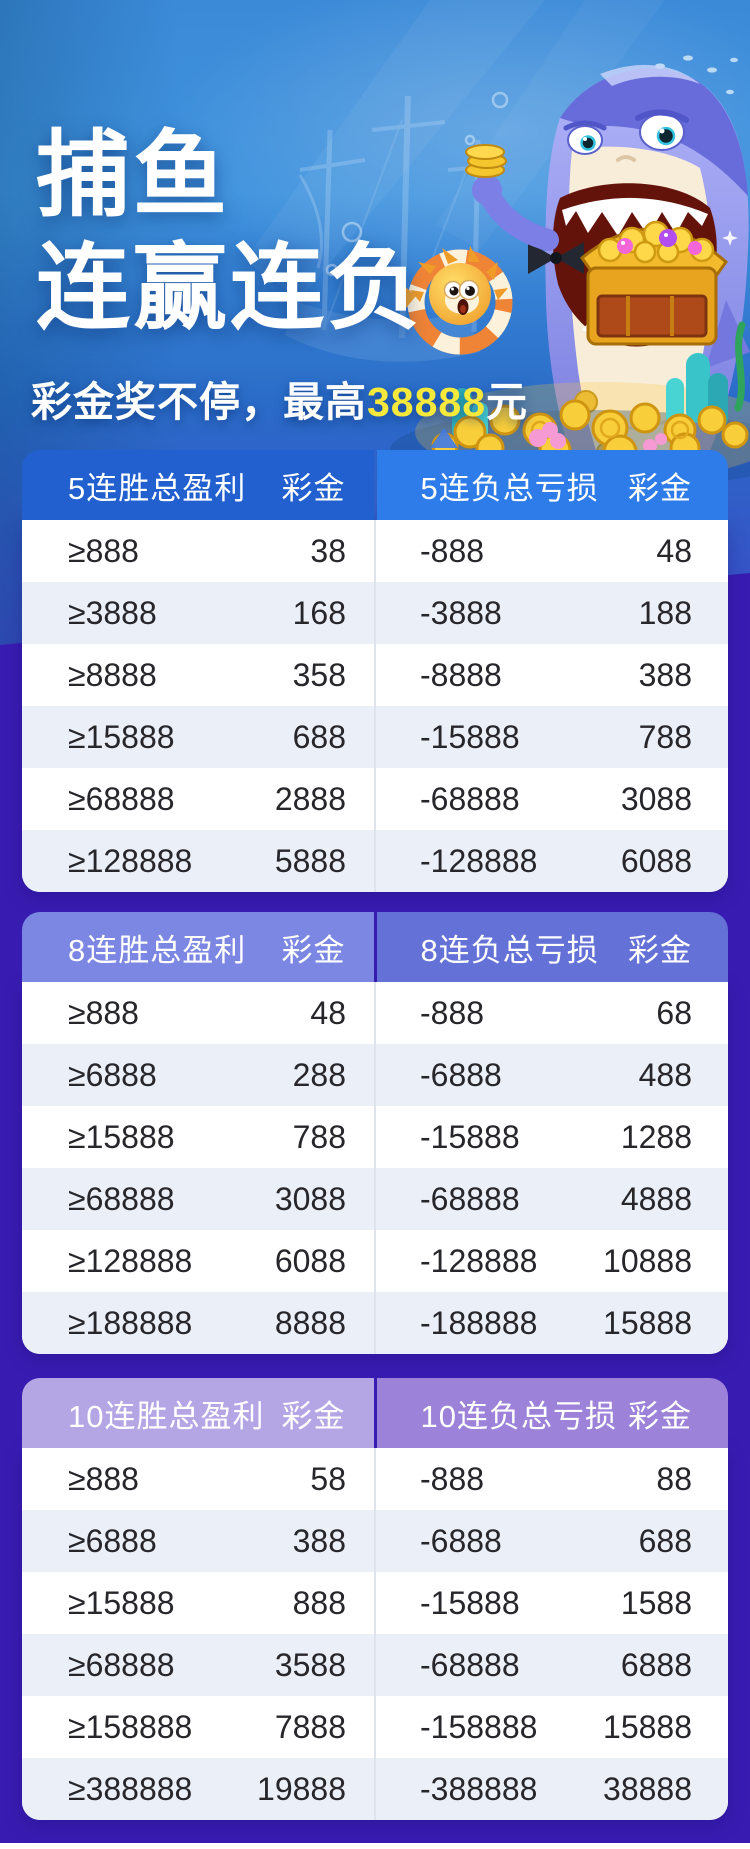 The height and width of the screenshot is (1849, 750). I want to click on win-bonus-value: 48, so click(328, 1012).